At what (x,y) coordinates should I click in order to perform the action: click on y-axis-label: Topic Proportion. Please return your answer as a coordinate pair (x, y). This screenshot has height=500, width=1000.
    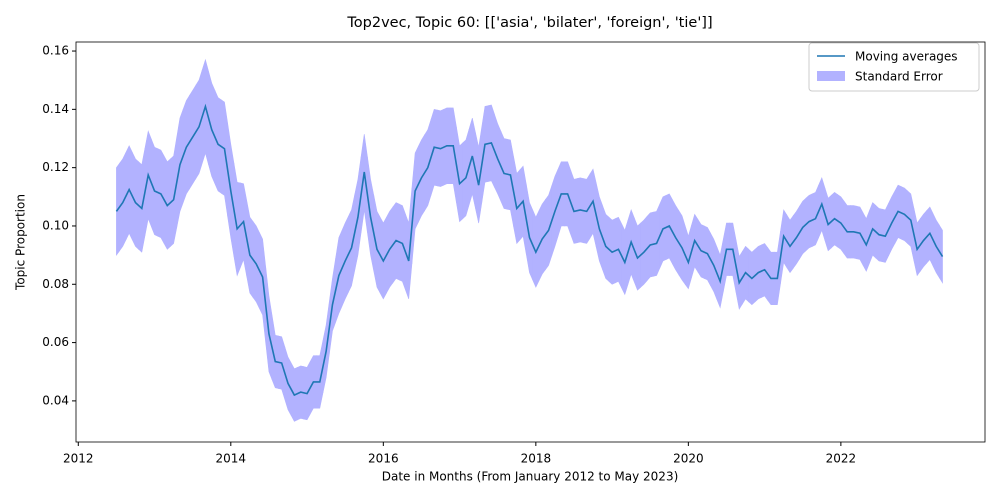
    Looking at the image, I should click on (21, 242).